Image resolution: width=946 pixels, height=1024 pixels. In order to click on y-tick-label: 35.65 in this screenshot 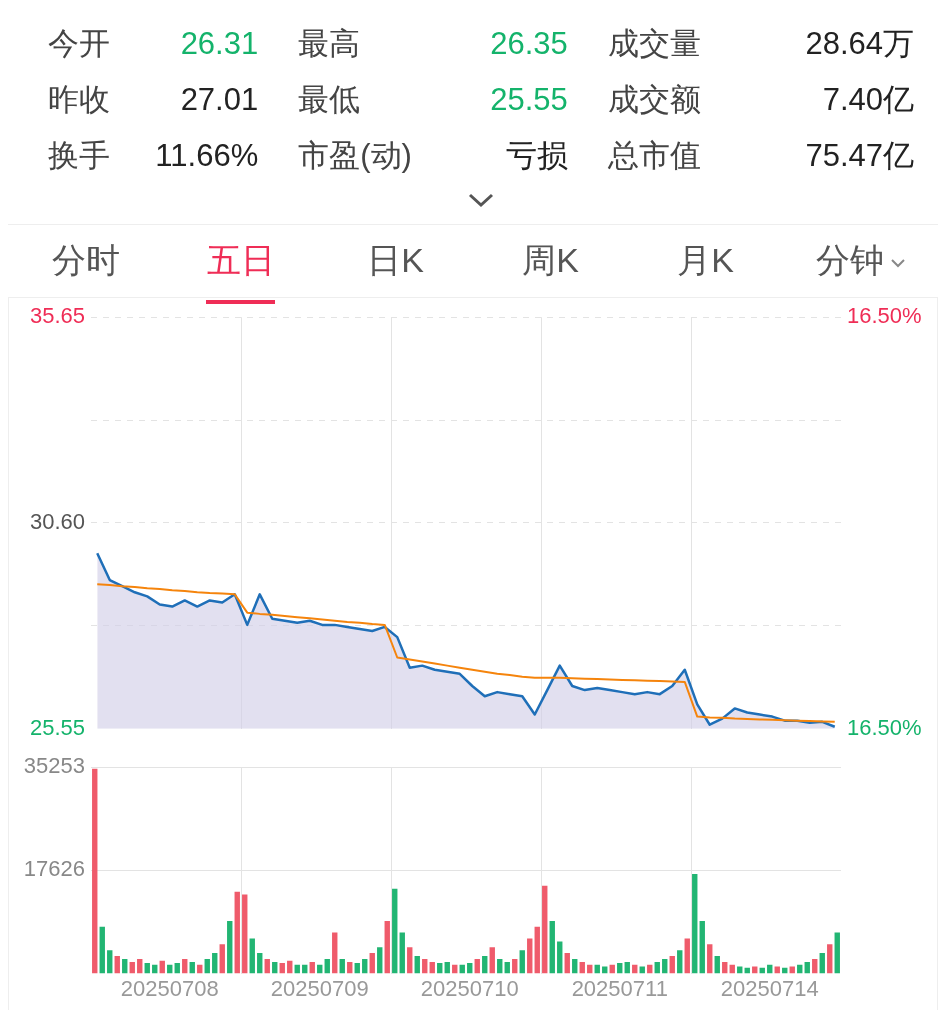, I will do `click(57, 316)`.